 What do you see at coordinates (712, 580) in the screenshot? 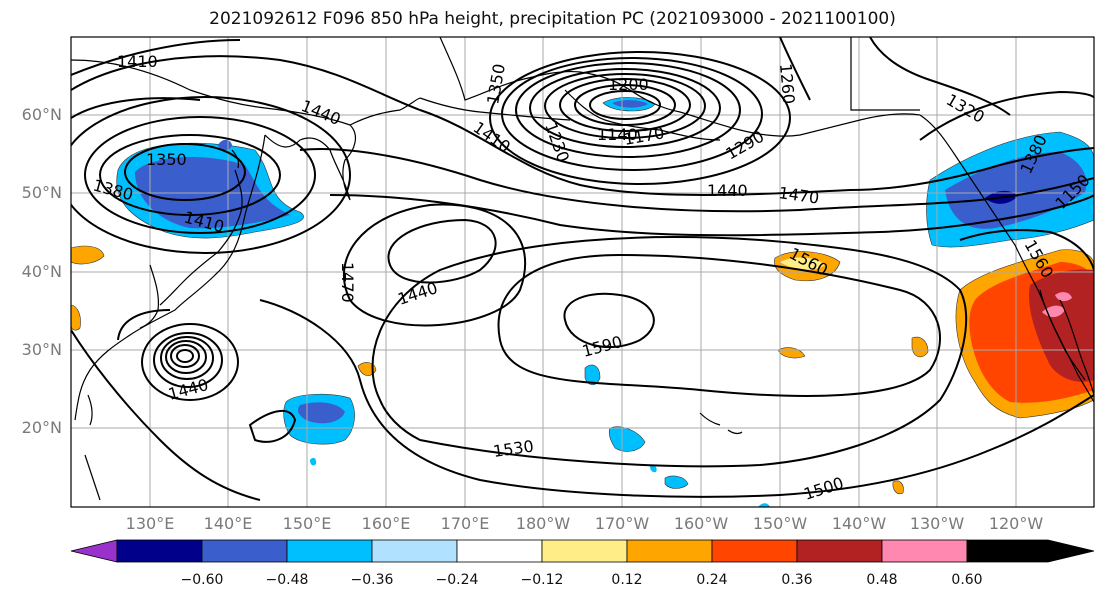
I see `colorbar-tick-label: 0.24` at bounding box center [712, 580].